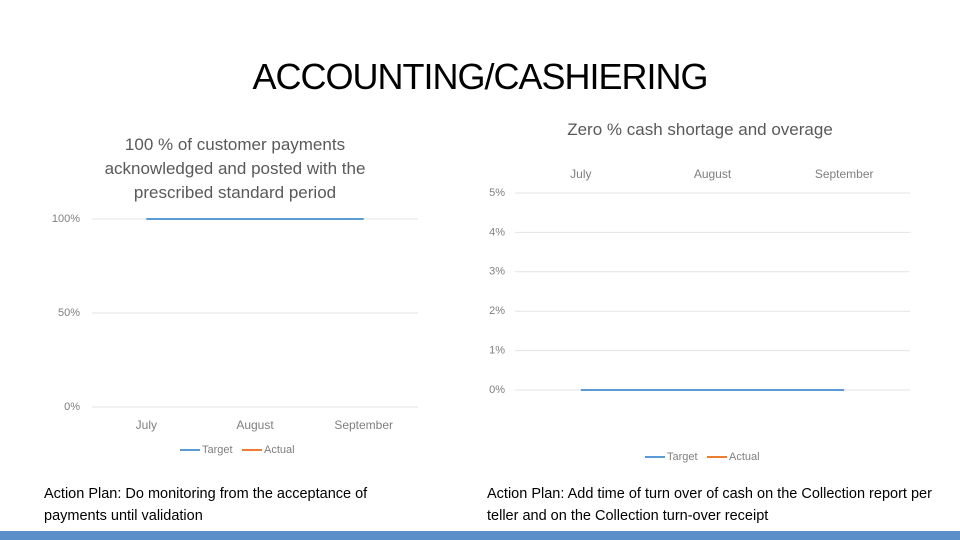 This screenshot has height=540, width=960. What do you see at coordinates (66, 219) in the screenshot?
I see `y-tick-label: 100%` at bounding box center [66, 219].